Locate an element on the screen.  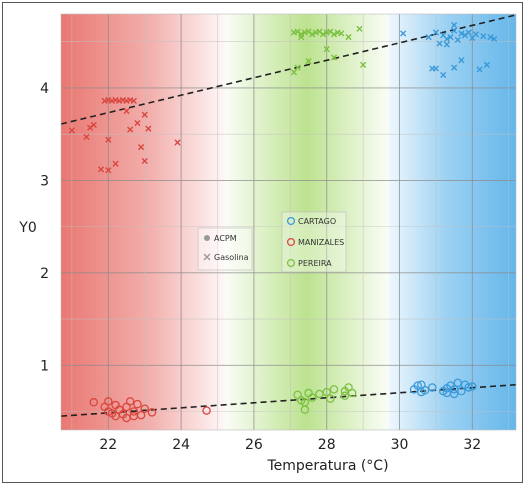
legend-marker-pereira is located at coordinates (291, 263).